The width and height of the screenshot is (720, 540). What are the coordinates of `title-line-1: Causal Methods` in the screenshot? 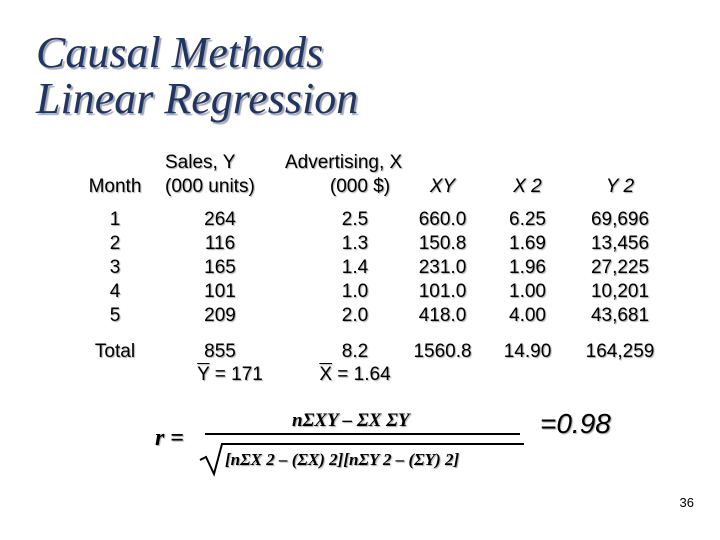 It's located at (180, 52).